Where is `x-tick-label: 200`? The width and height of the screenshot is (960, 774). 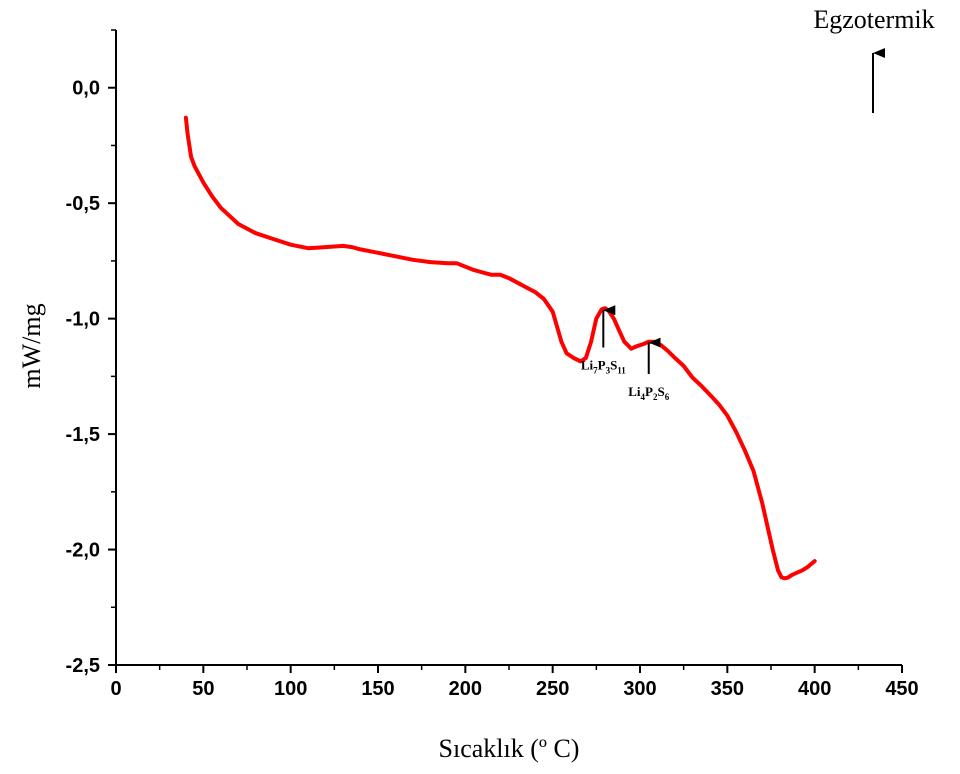
x-tick-label: 200 is located at coordinates (465, 689).